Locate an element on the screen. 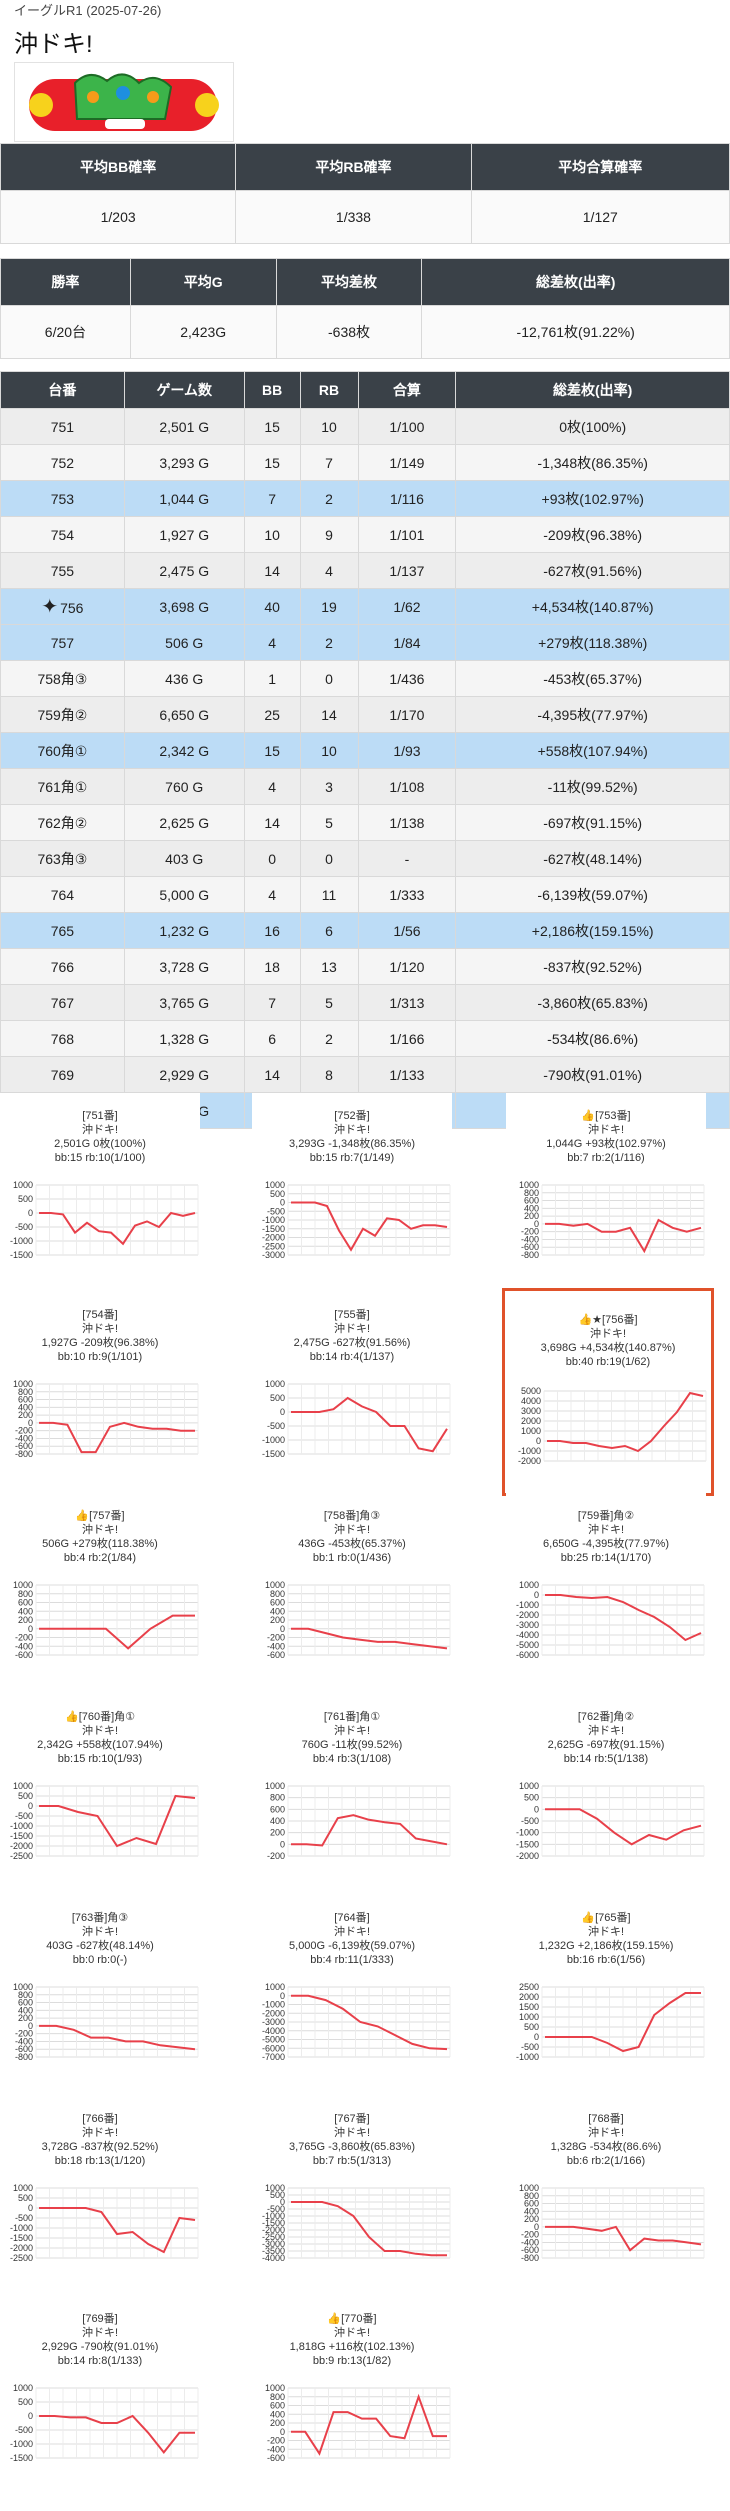 This screenshot has height=2511, width=730. rb-count: 10 is located at coordinates (329, 426).